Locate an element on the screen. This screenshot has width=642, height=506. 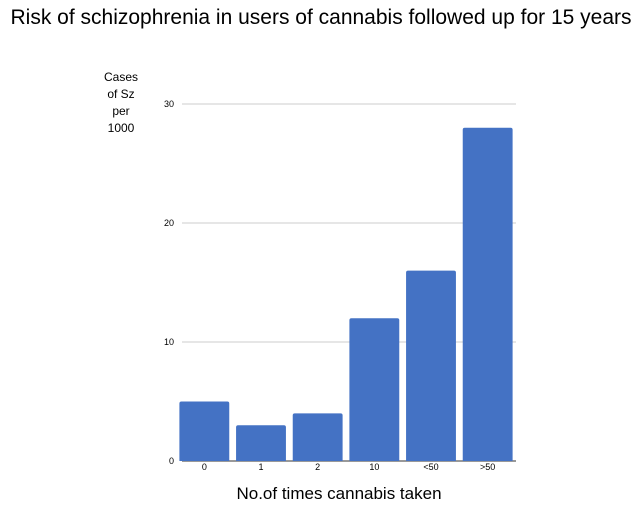
y-axis-label-line: of Sz is located at coordinates (121, 94).